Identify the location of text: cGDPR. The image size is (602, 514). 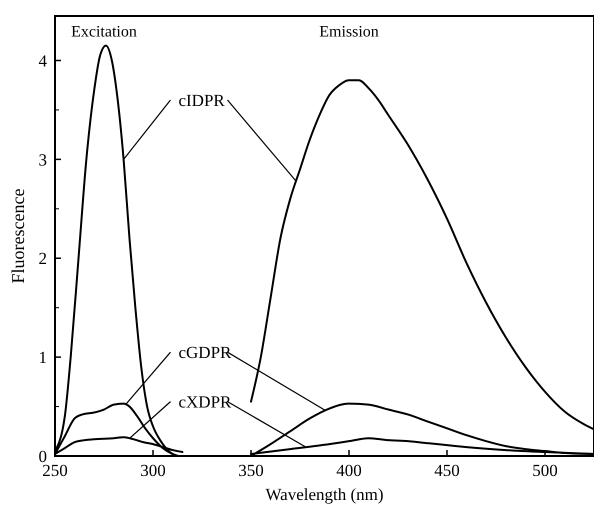
(205, 352).